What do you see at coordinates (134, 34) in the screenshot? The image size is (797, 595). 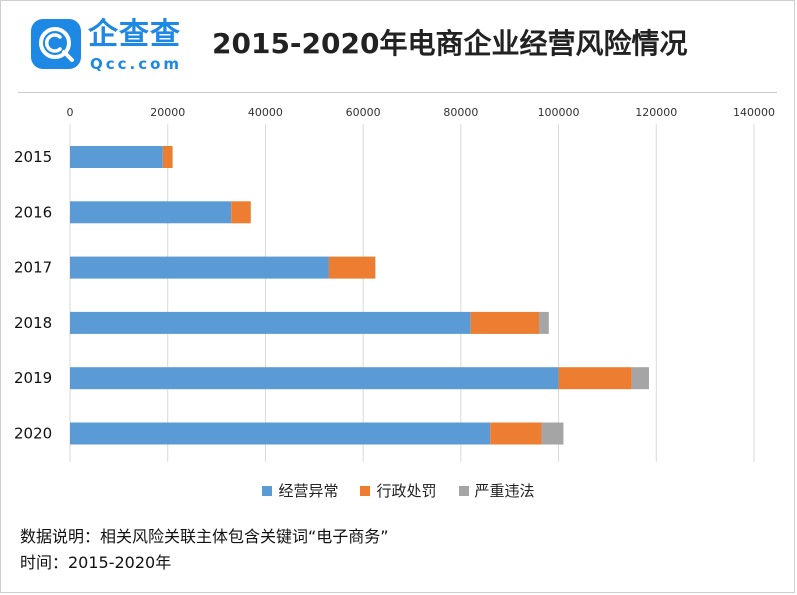 I see `logo-name: 企查查` at bounding box center [134, 34].